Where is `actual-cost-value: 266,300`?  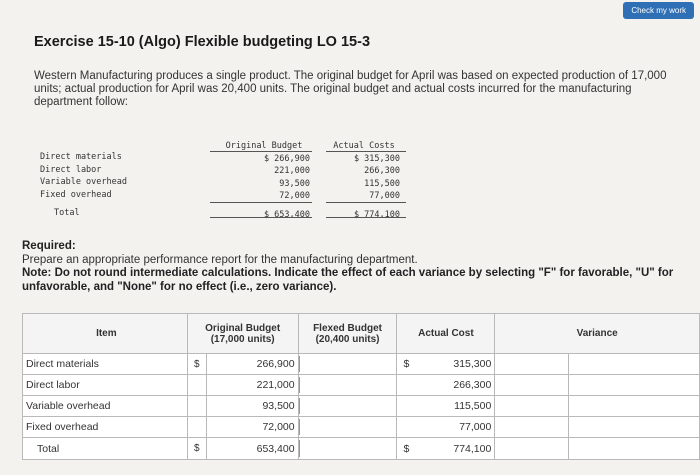
actual-cost-value: 266,300 is located at coordinates (446, 385).